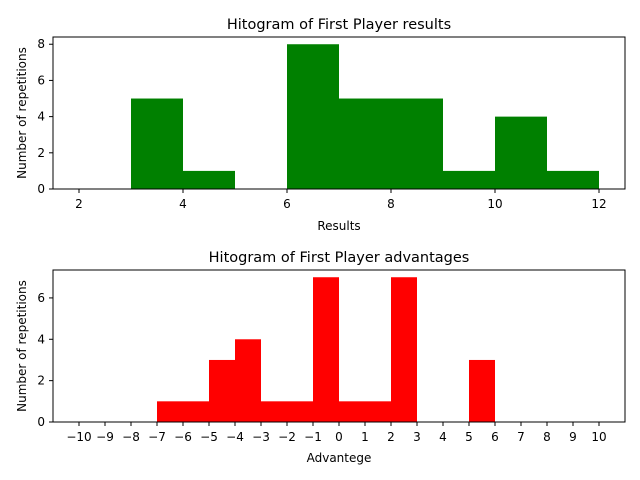 The height and width of the screenshot is (480, 640). I want to click on x-tick-label: 9, so click(573, 437).